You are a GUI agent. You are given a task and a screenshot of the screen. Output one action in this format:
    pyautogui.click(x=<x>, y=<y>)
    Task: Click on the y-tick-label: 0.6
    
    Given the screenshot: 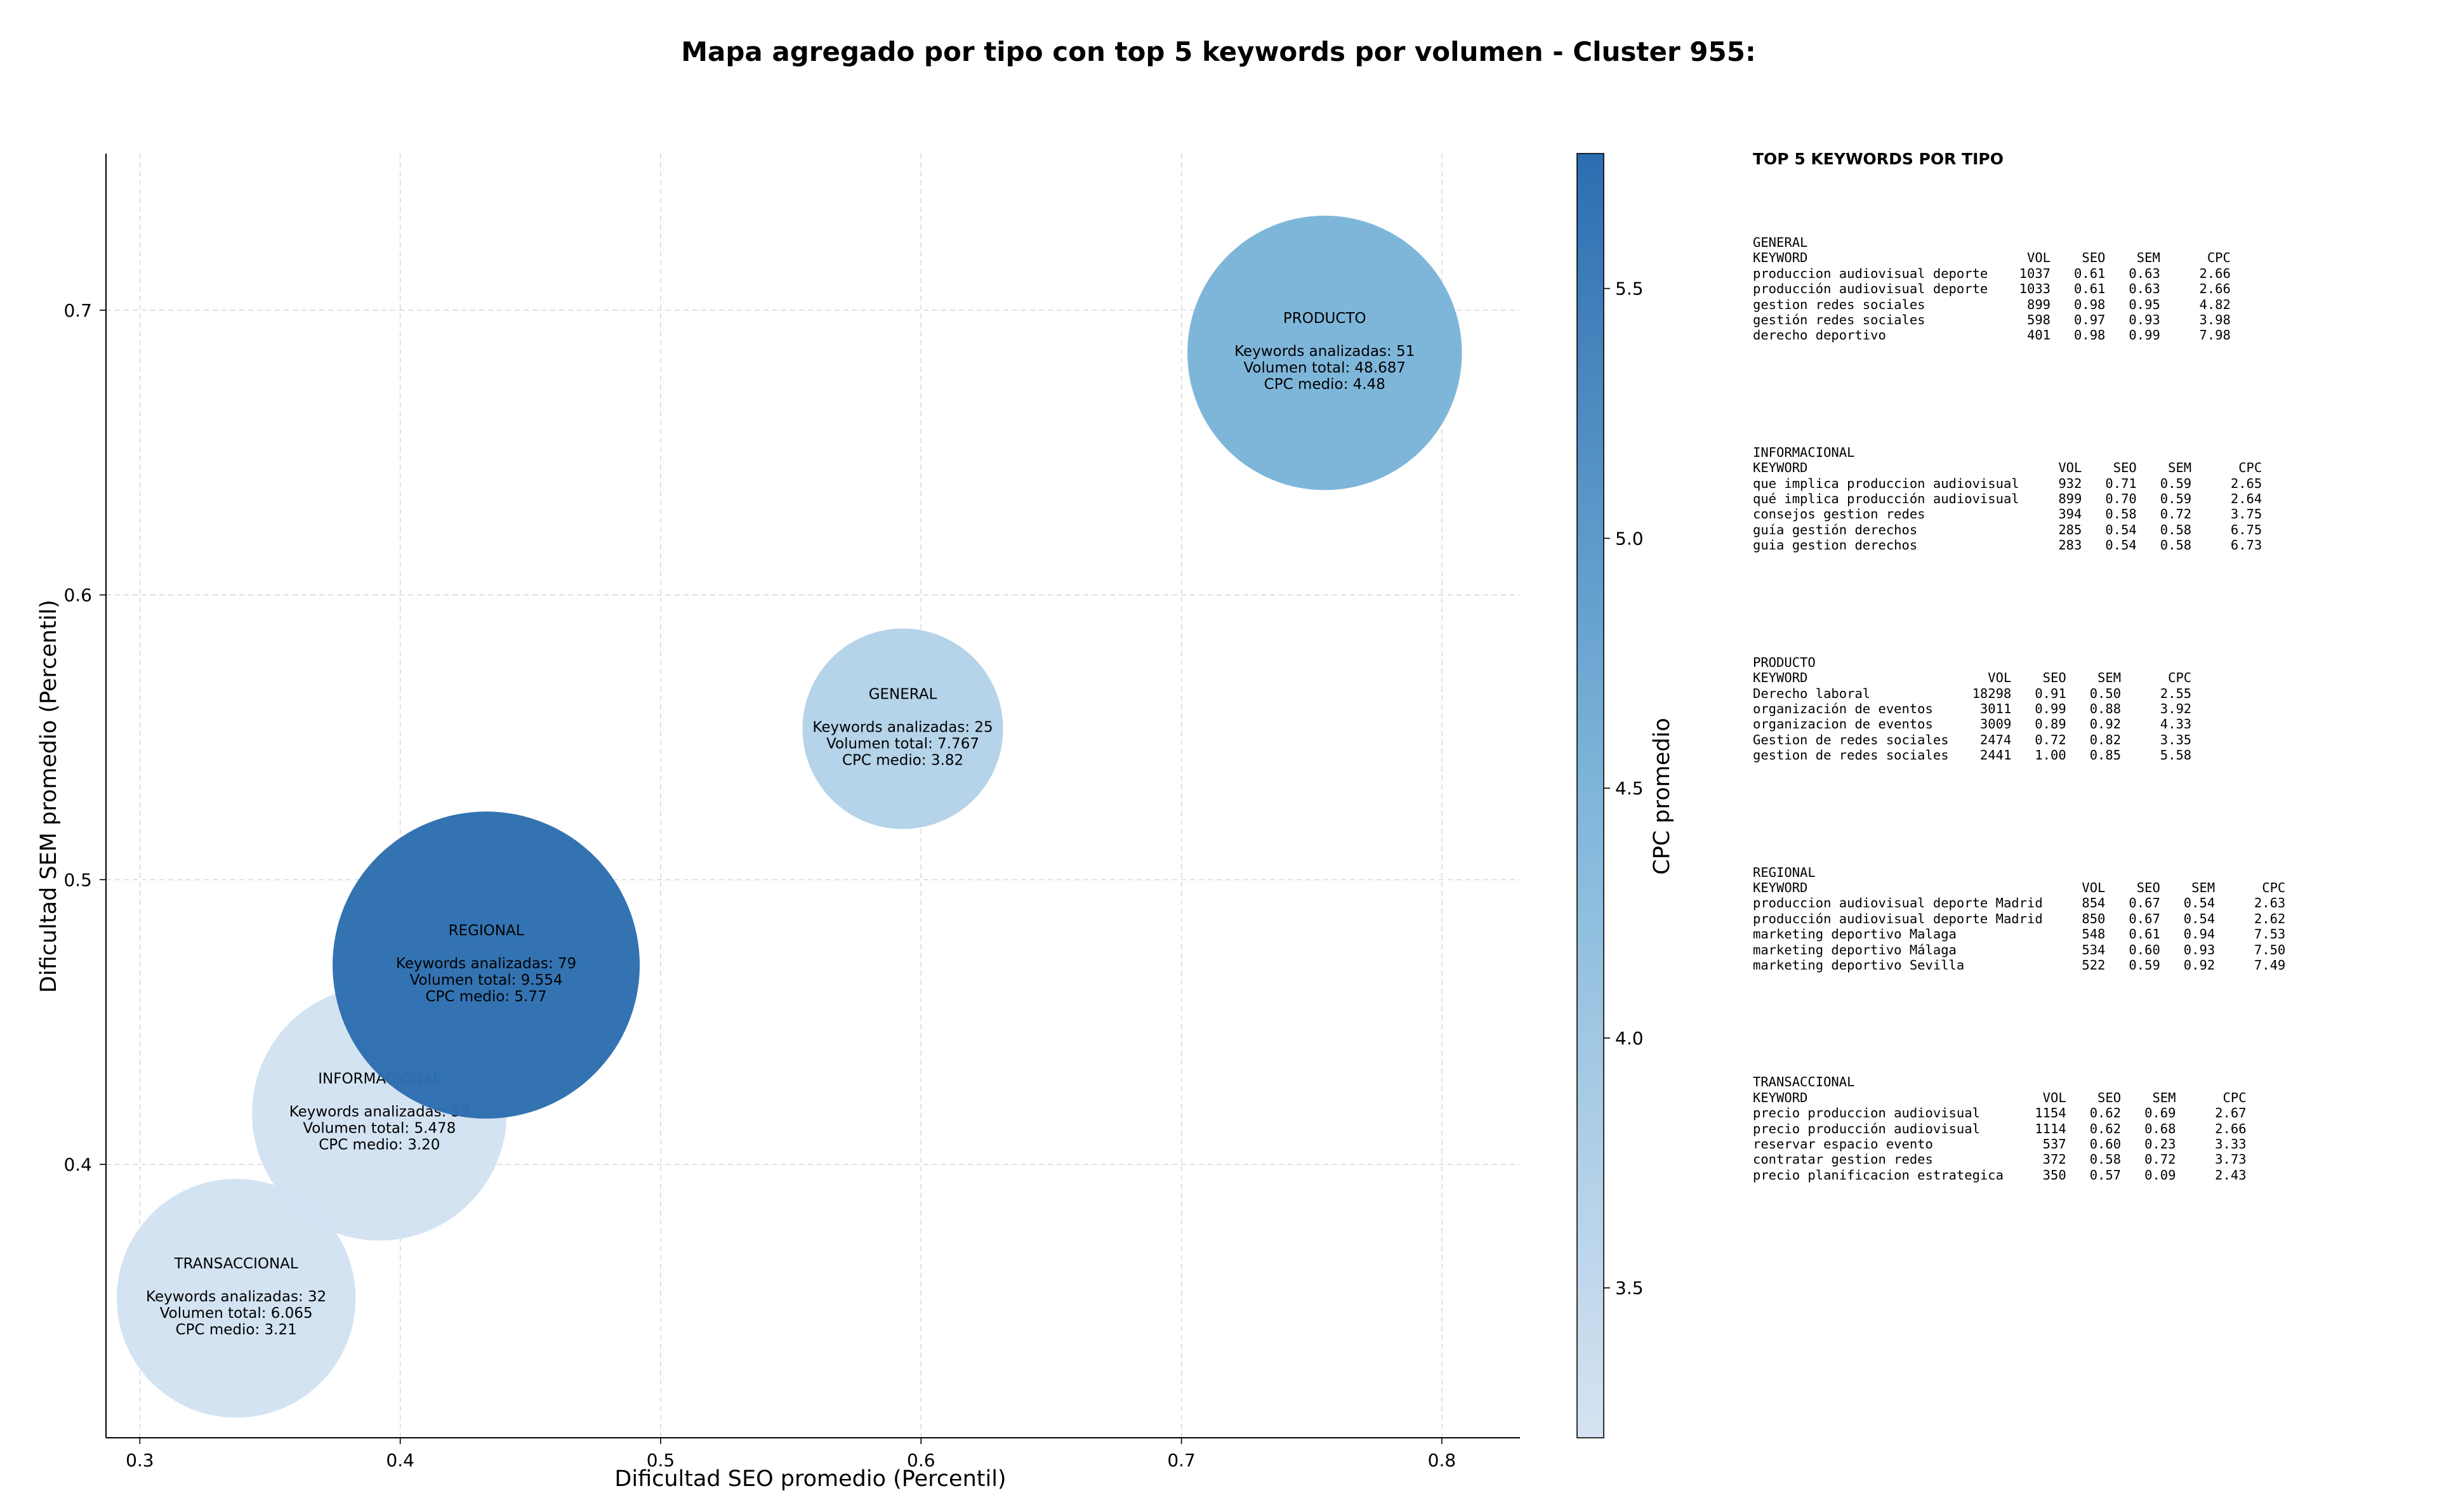 What is the action you would take?
    pyautogui.click(x=77, y=596)
    